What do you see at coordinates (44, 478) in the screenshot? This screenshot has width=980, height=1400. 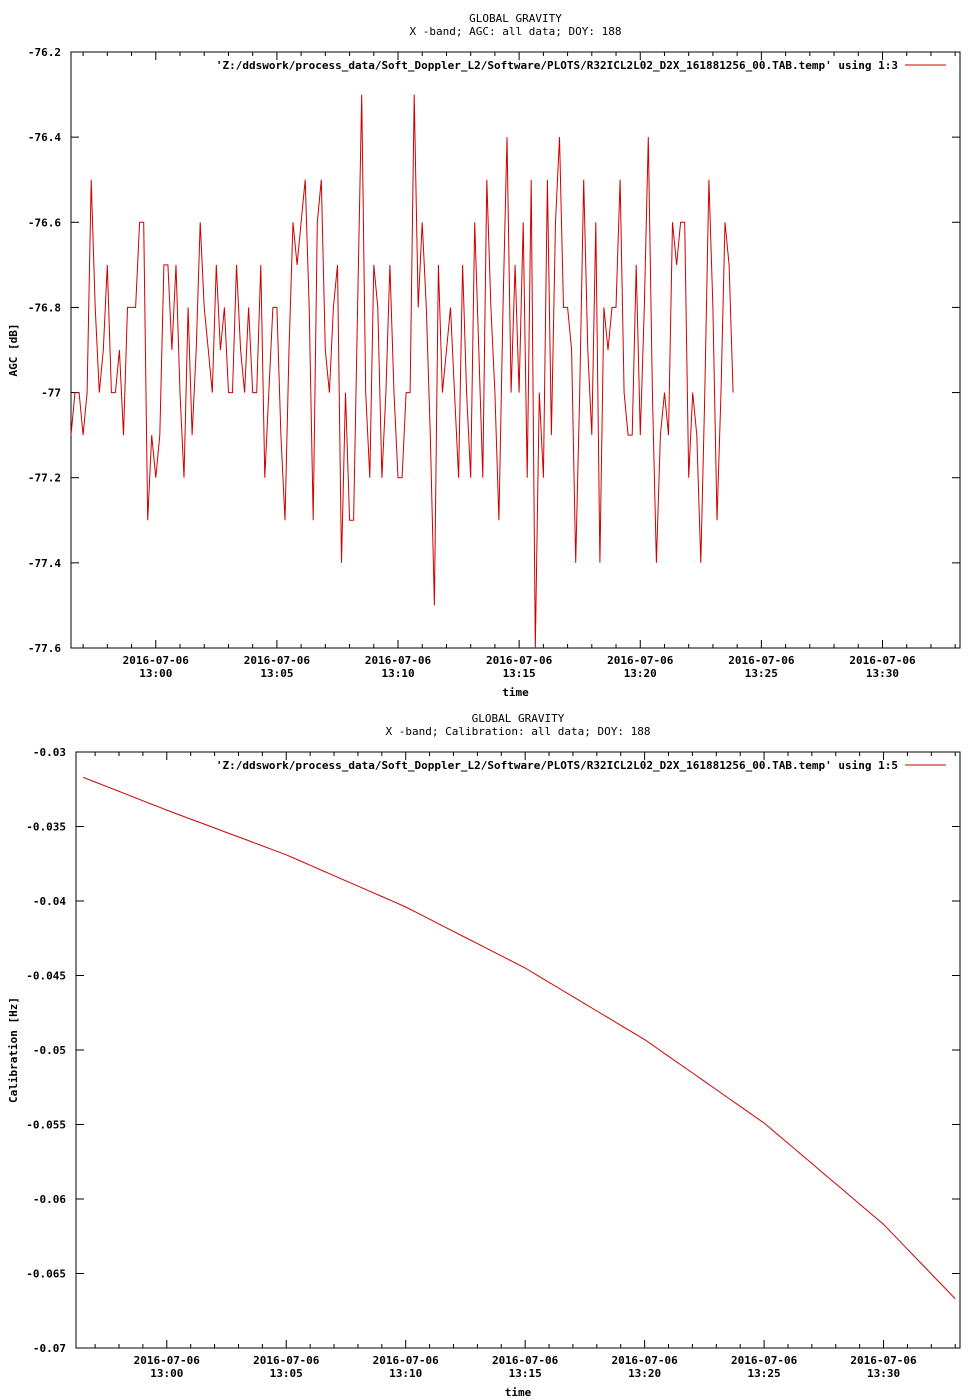 I see `y-tick-label: -77.2` at bounding box center [44, 478].